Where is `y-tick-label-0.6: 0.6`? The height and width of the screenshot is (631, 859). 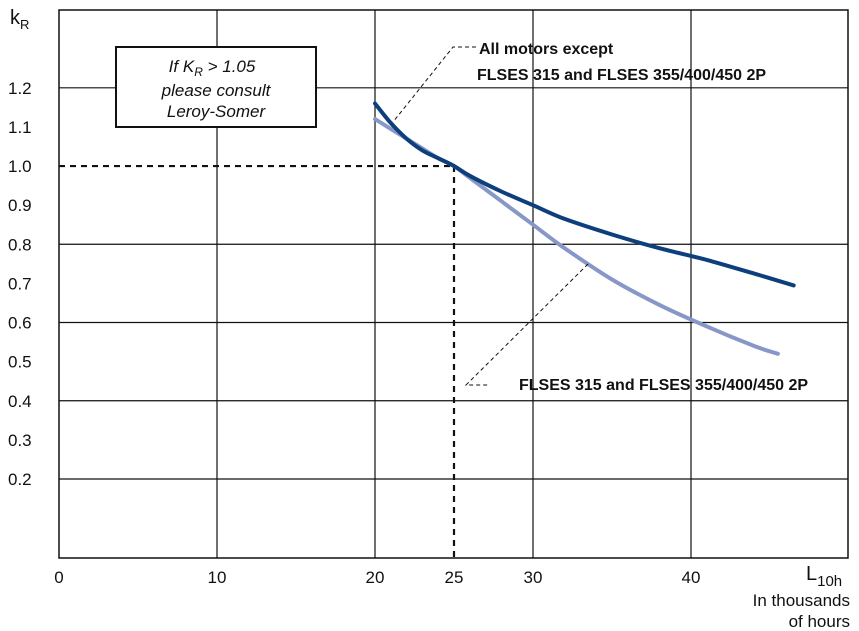 y-tick-label-0.6: 0.6 is located at coordinates (20, 323).